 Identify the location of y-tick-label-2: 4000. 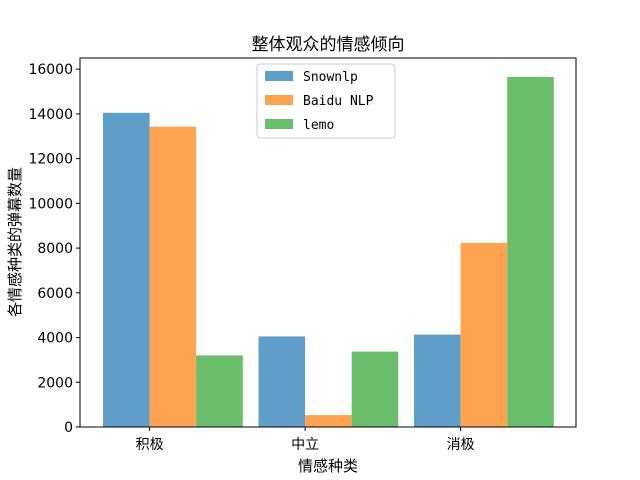
(55, 339).